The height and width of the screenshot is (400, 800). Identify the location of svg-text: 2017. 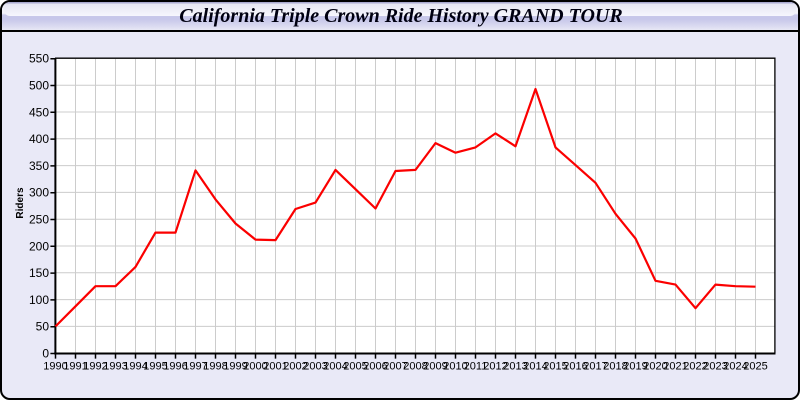
(595, 367).